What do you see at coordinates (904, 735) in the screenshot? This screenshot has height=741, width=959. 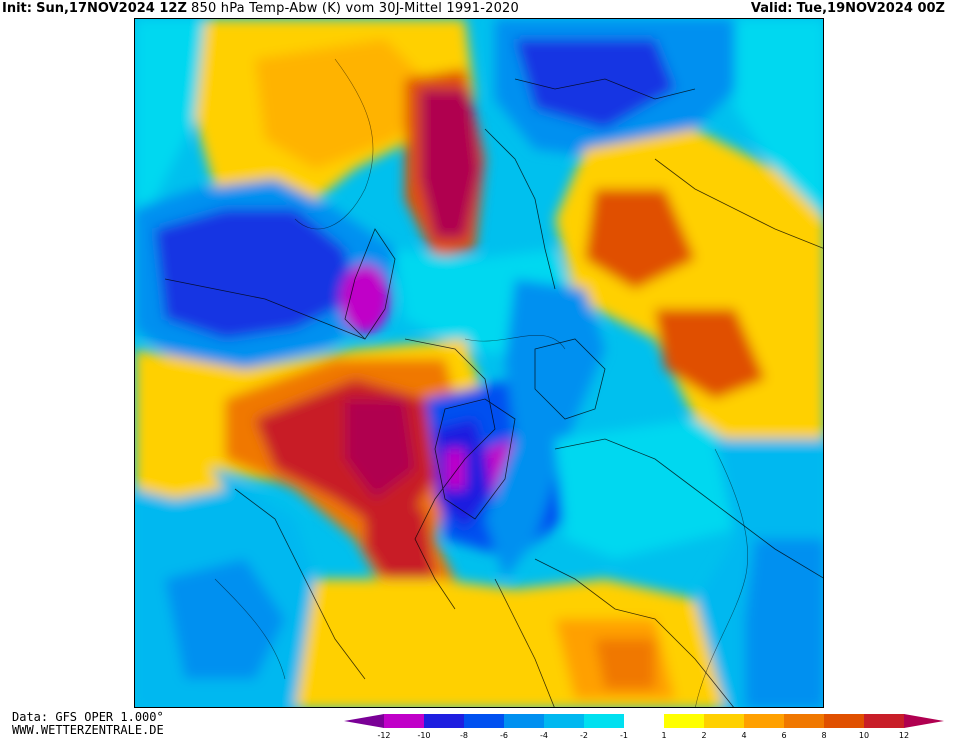 I see `legend-tick-label: 12` at bounding box center [904, 735].